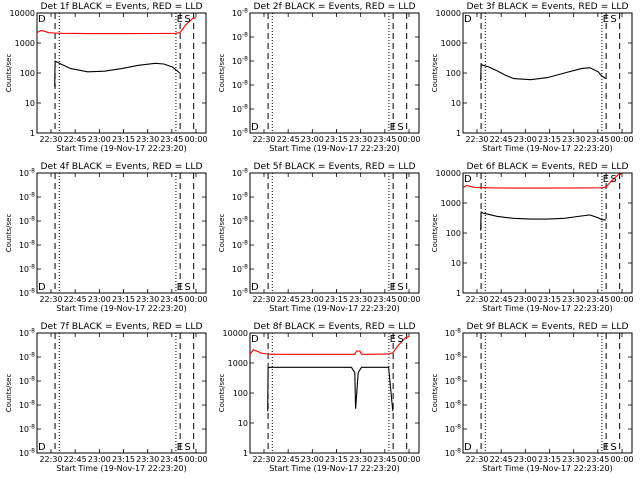  I want to click on lld-series-line, so click(329, 345).